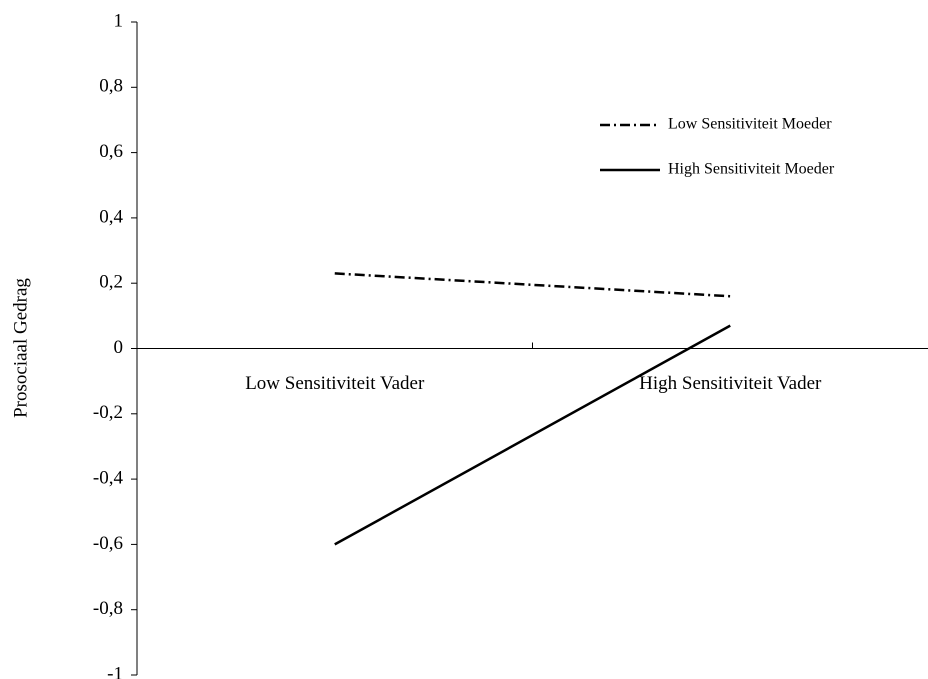 The image size is (928, 679). Describe the element at coordinates (750, 124) in the screenshot. I see `legend-label: Low Sensitiviteit Moeder` at that location.